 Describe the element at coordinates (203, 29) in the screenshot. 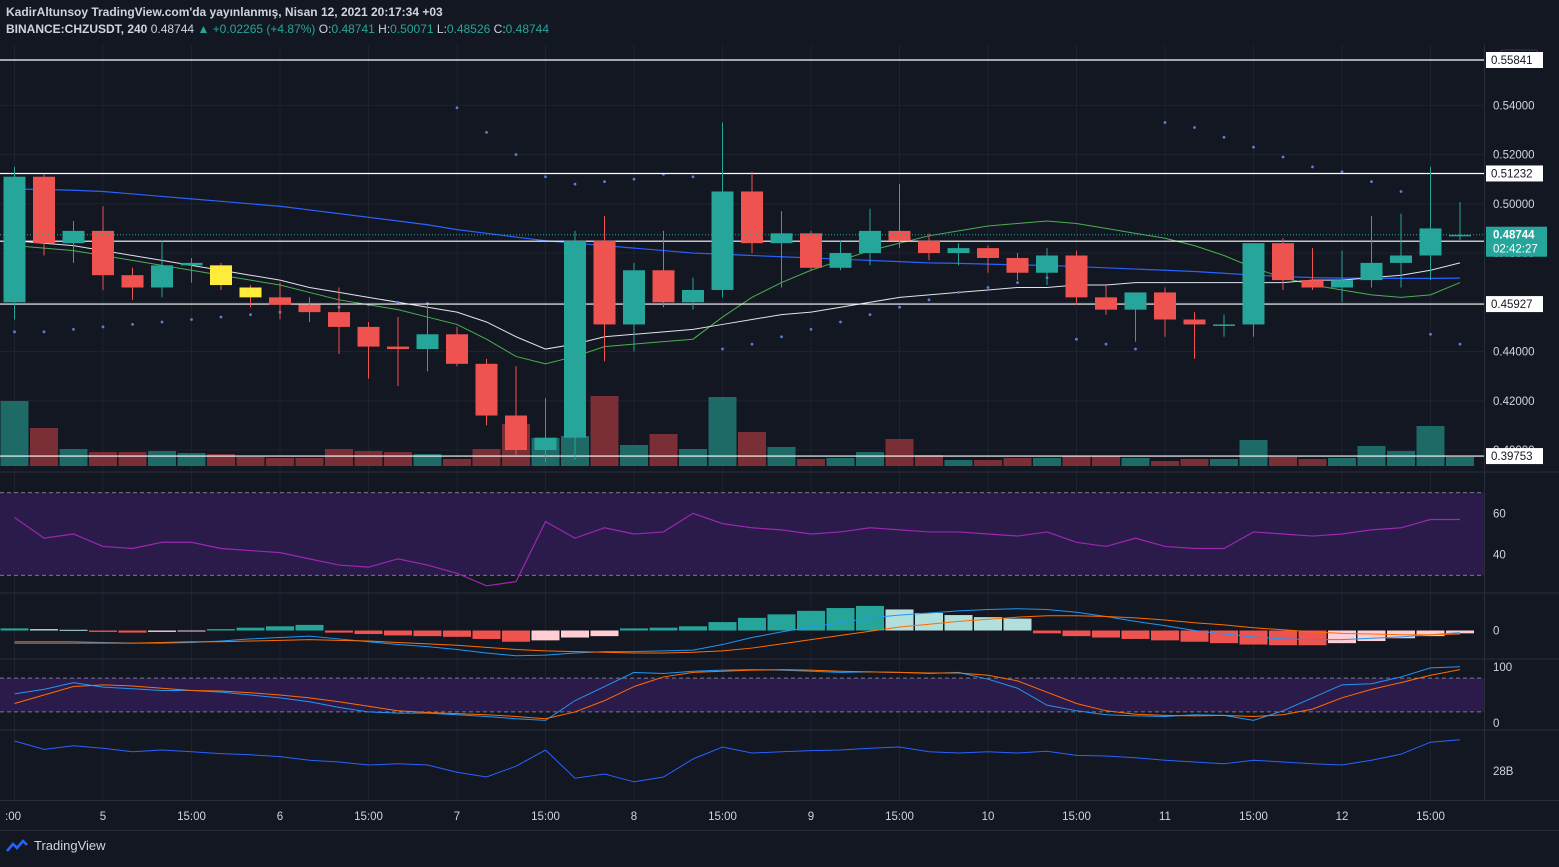

I see `up-triangle-icon: ▲` at that location.